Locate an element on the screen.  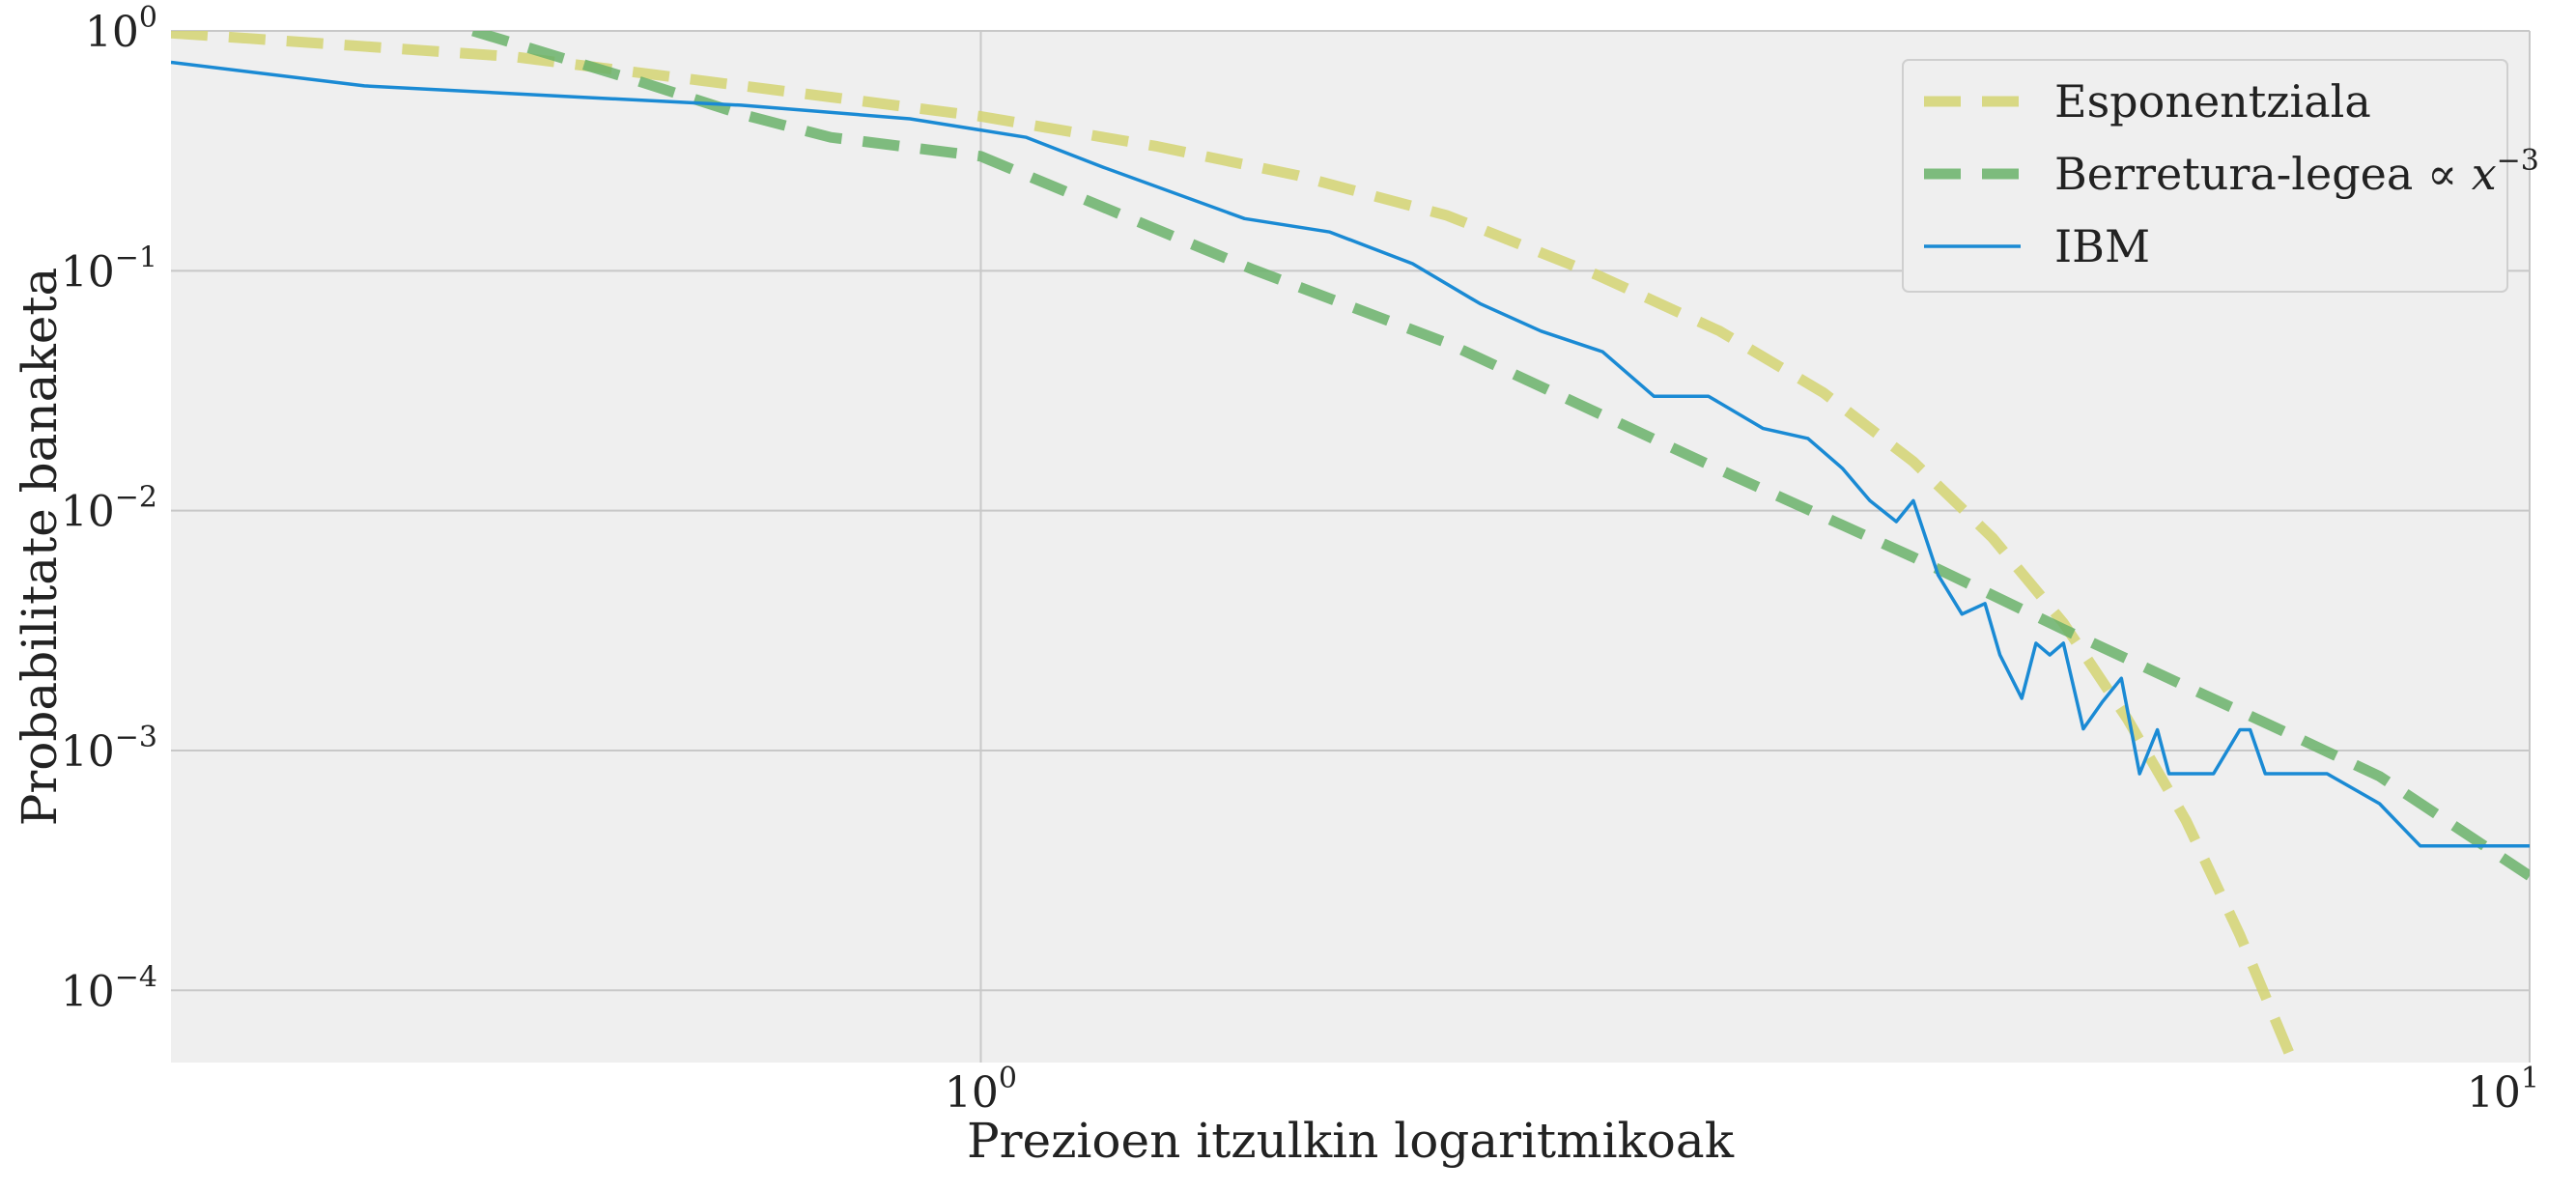
y-tick-label: 10⁰ is located at coordinates (121, 29).